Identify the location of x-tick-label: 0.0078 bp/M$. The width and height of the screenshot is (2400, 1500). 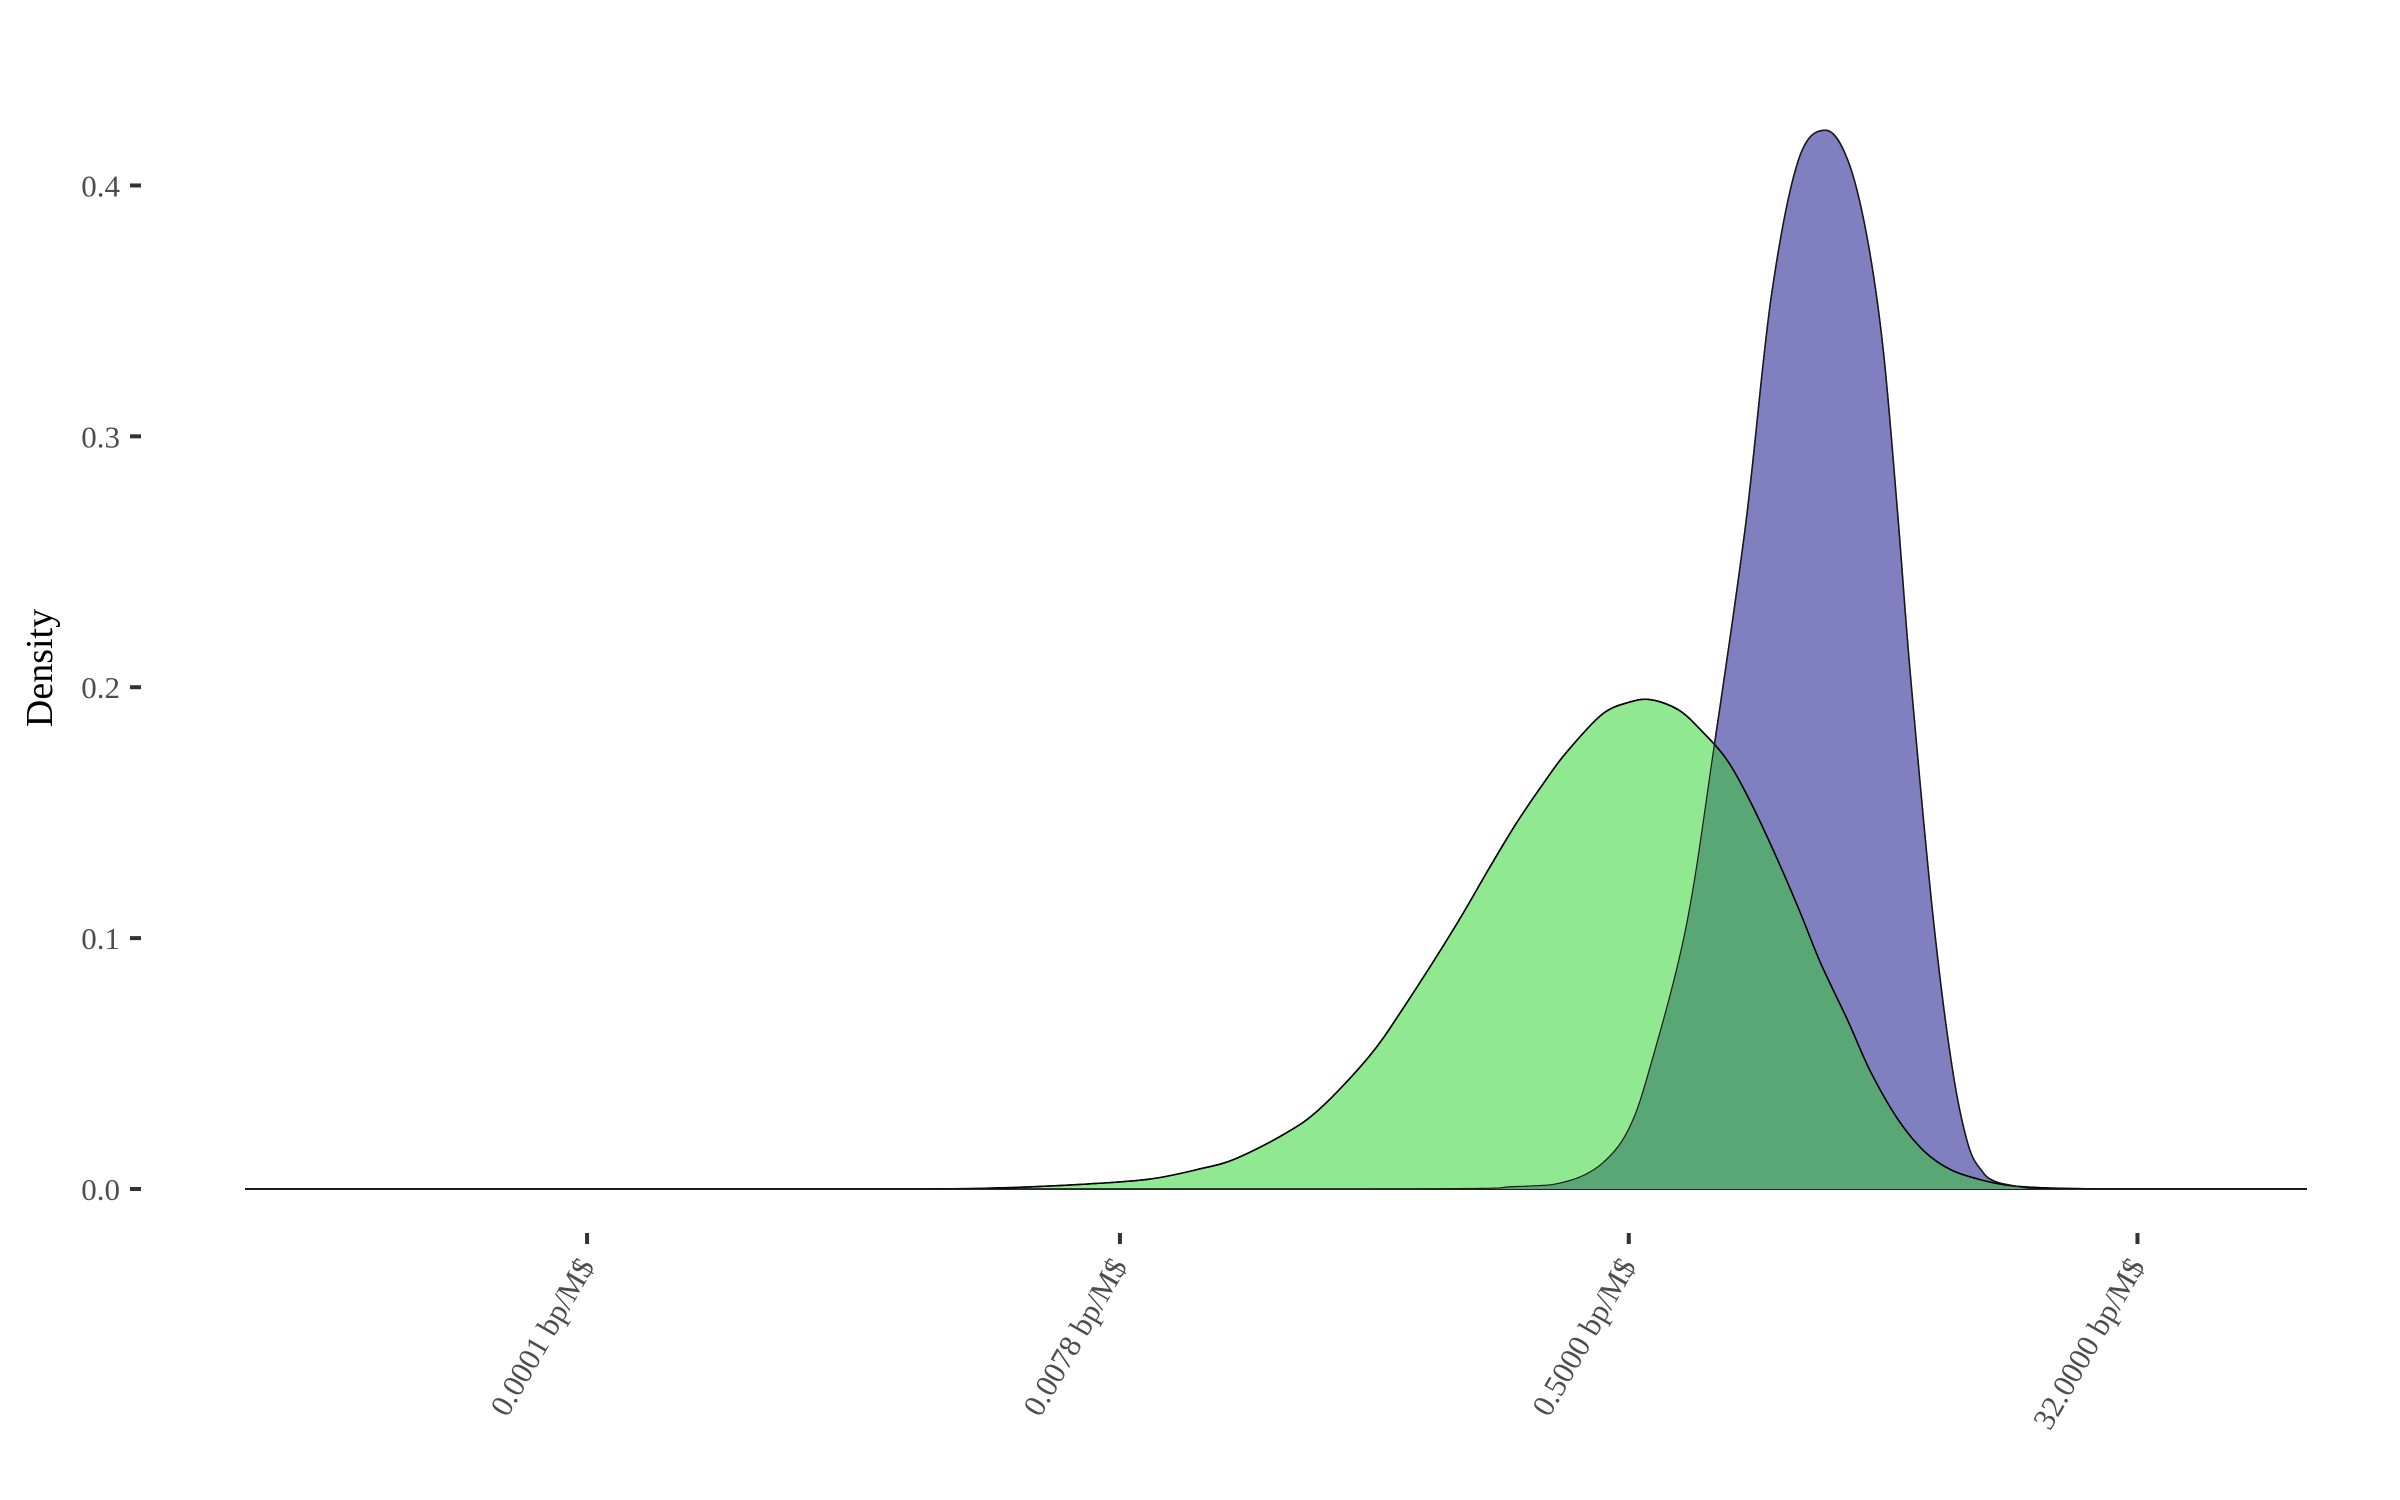
(1075, 1337).